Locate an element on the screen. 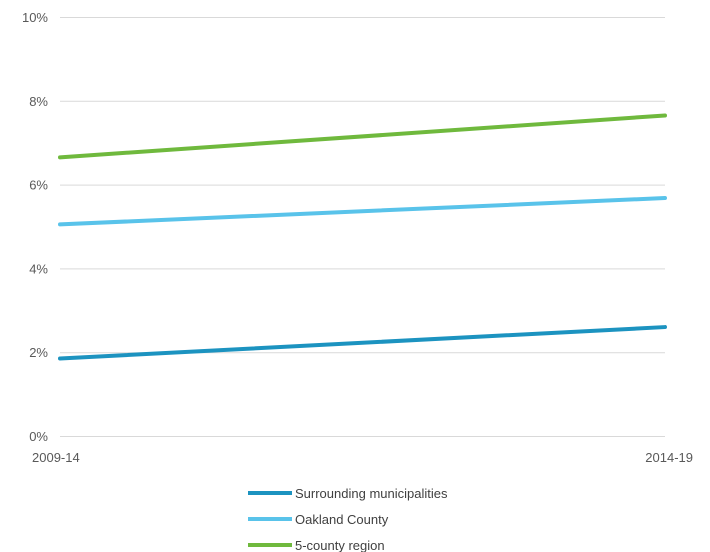  y-tick-label: 10% is located at coordinates (35, 17).